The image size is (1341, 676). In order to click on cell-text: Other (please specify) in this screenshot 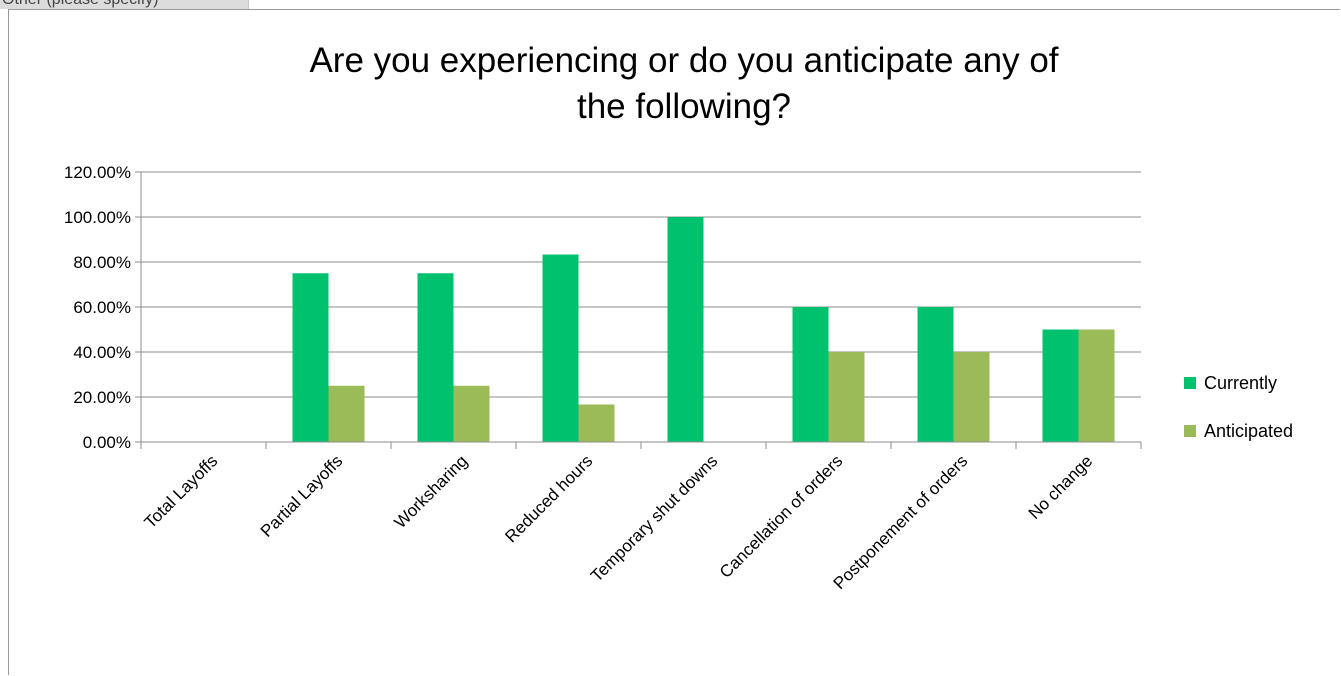, I will do `click(80, 4)`.